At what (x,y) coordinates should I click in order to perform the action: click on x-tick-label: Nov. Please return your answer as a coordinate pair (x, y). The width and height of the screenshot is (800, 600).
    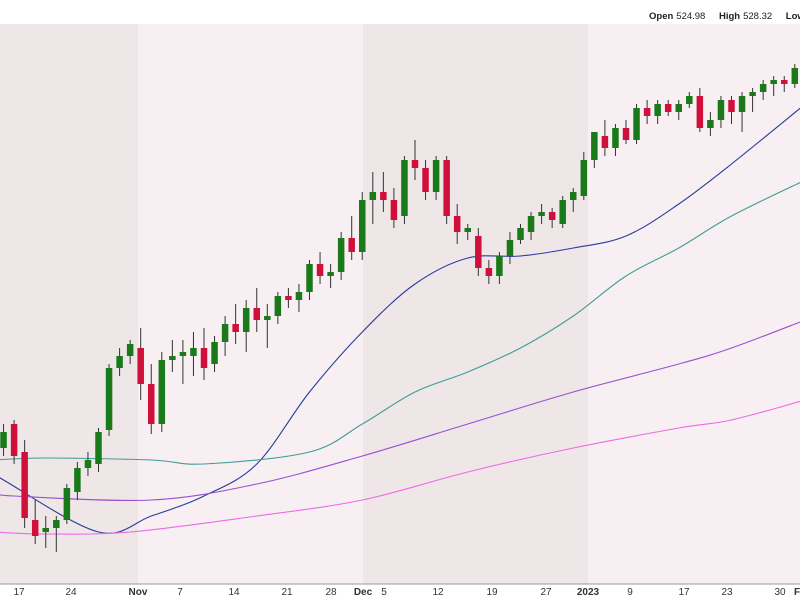
    Looking at the image, I should click on (138, 592).